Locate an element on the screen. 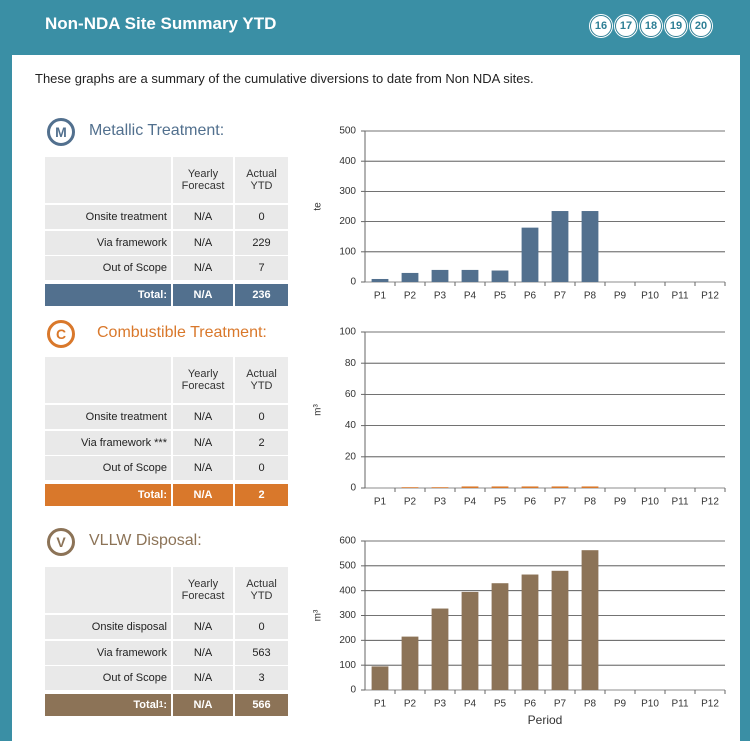  section-title: Metallic Treatment: is located at coordinates (157, 130).